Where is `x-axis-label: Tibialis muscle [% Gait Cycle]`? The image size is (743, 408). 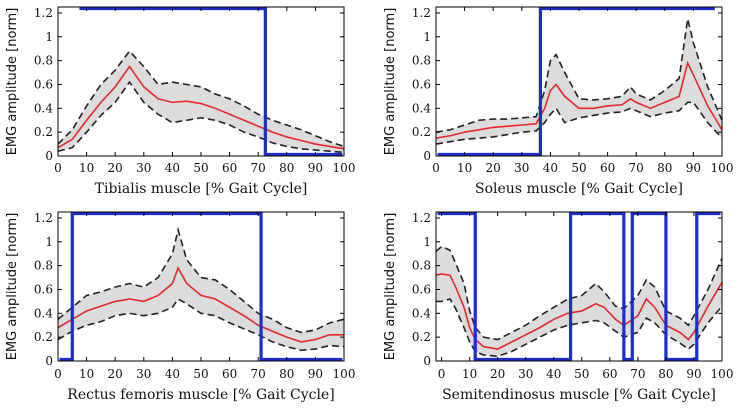
x-axis-label: Tibialis muscle [% Gait Cycle] is located at coordinates (201, 189).